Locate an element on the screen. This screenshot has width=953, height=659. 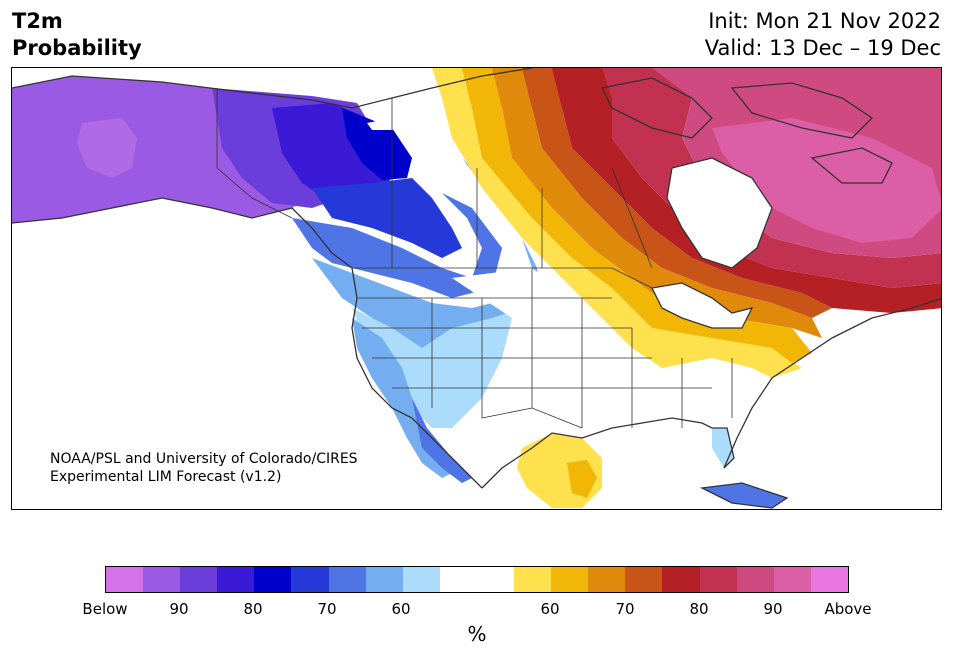
colorbar-label-below-80: 80 is located at coordinates (253, 609).